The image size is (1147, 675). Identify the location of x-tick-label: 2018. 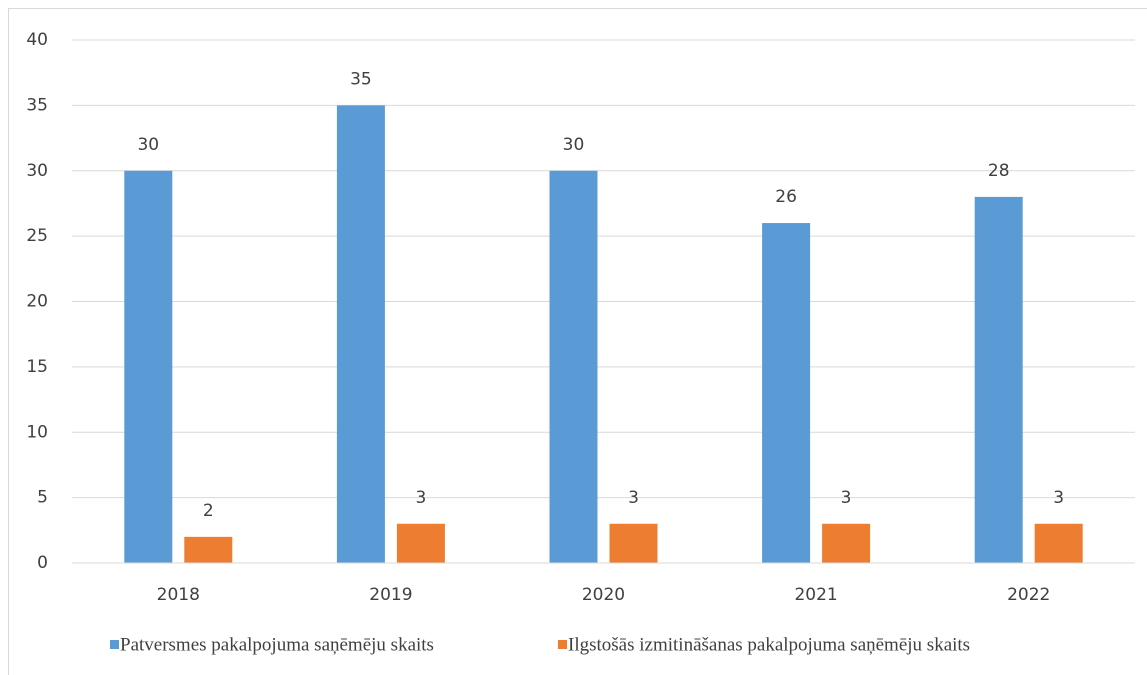
(178, 595).